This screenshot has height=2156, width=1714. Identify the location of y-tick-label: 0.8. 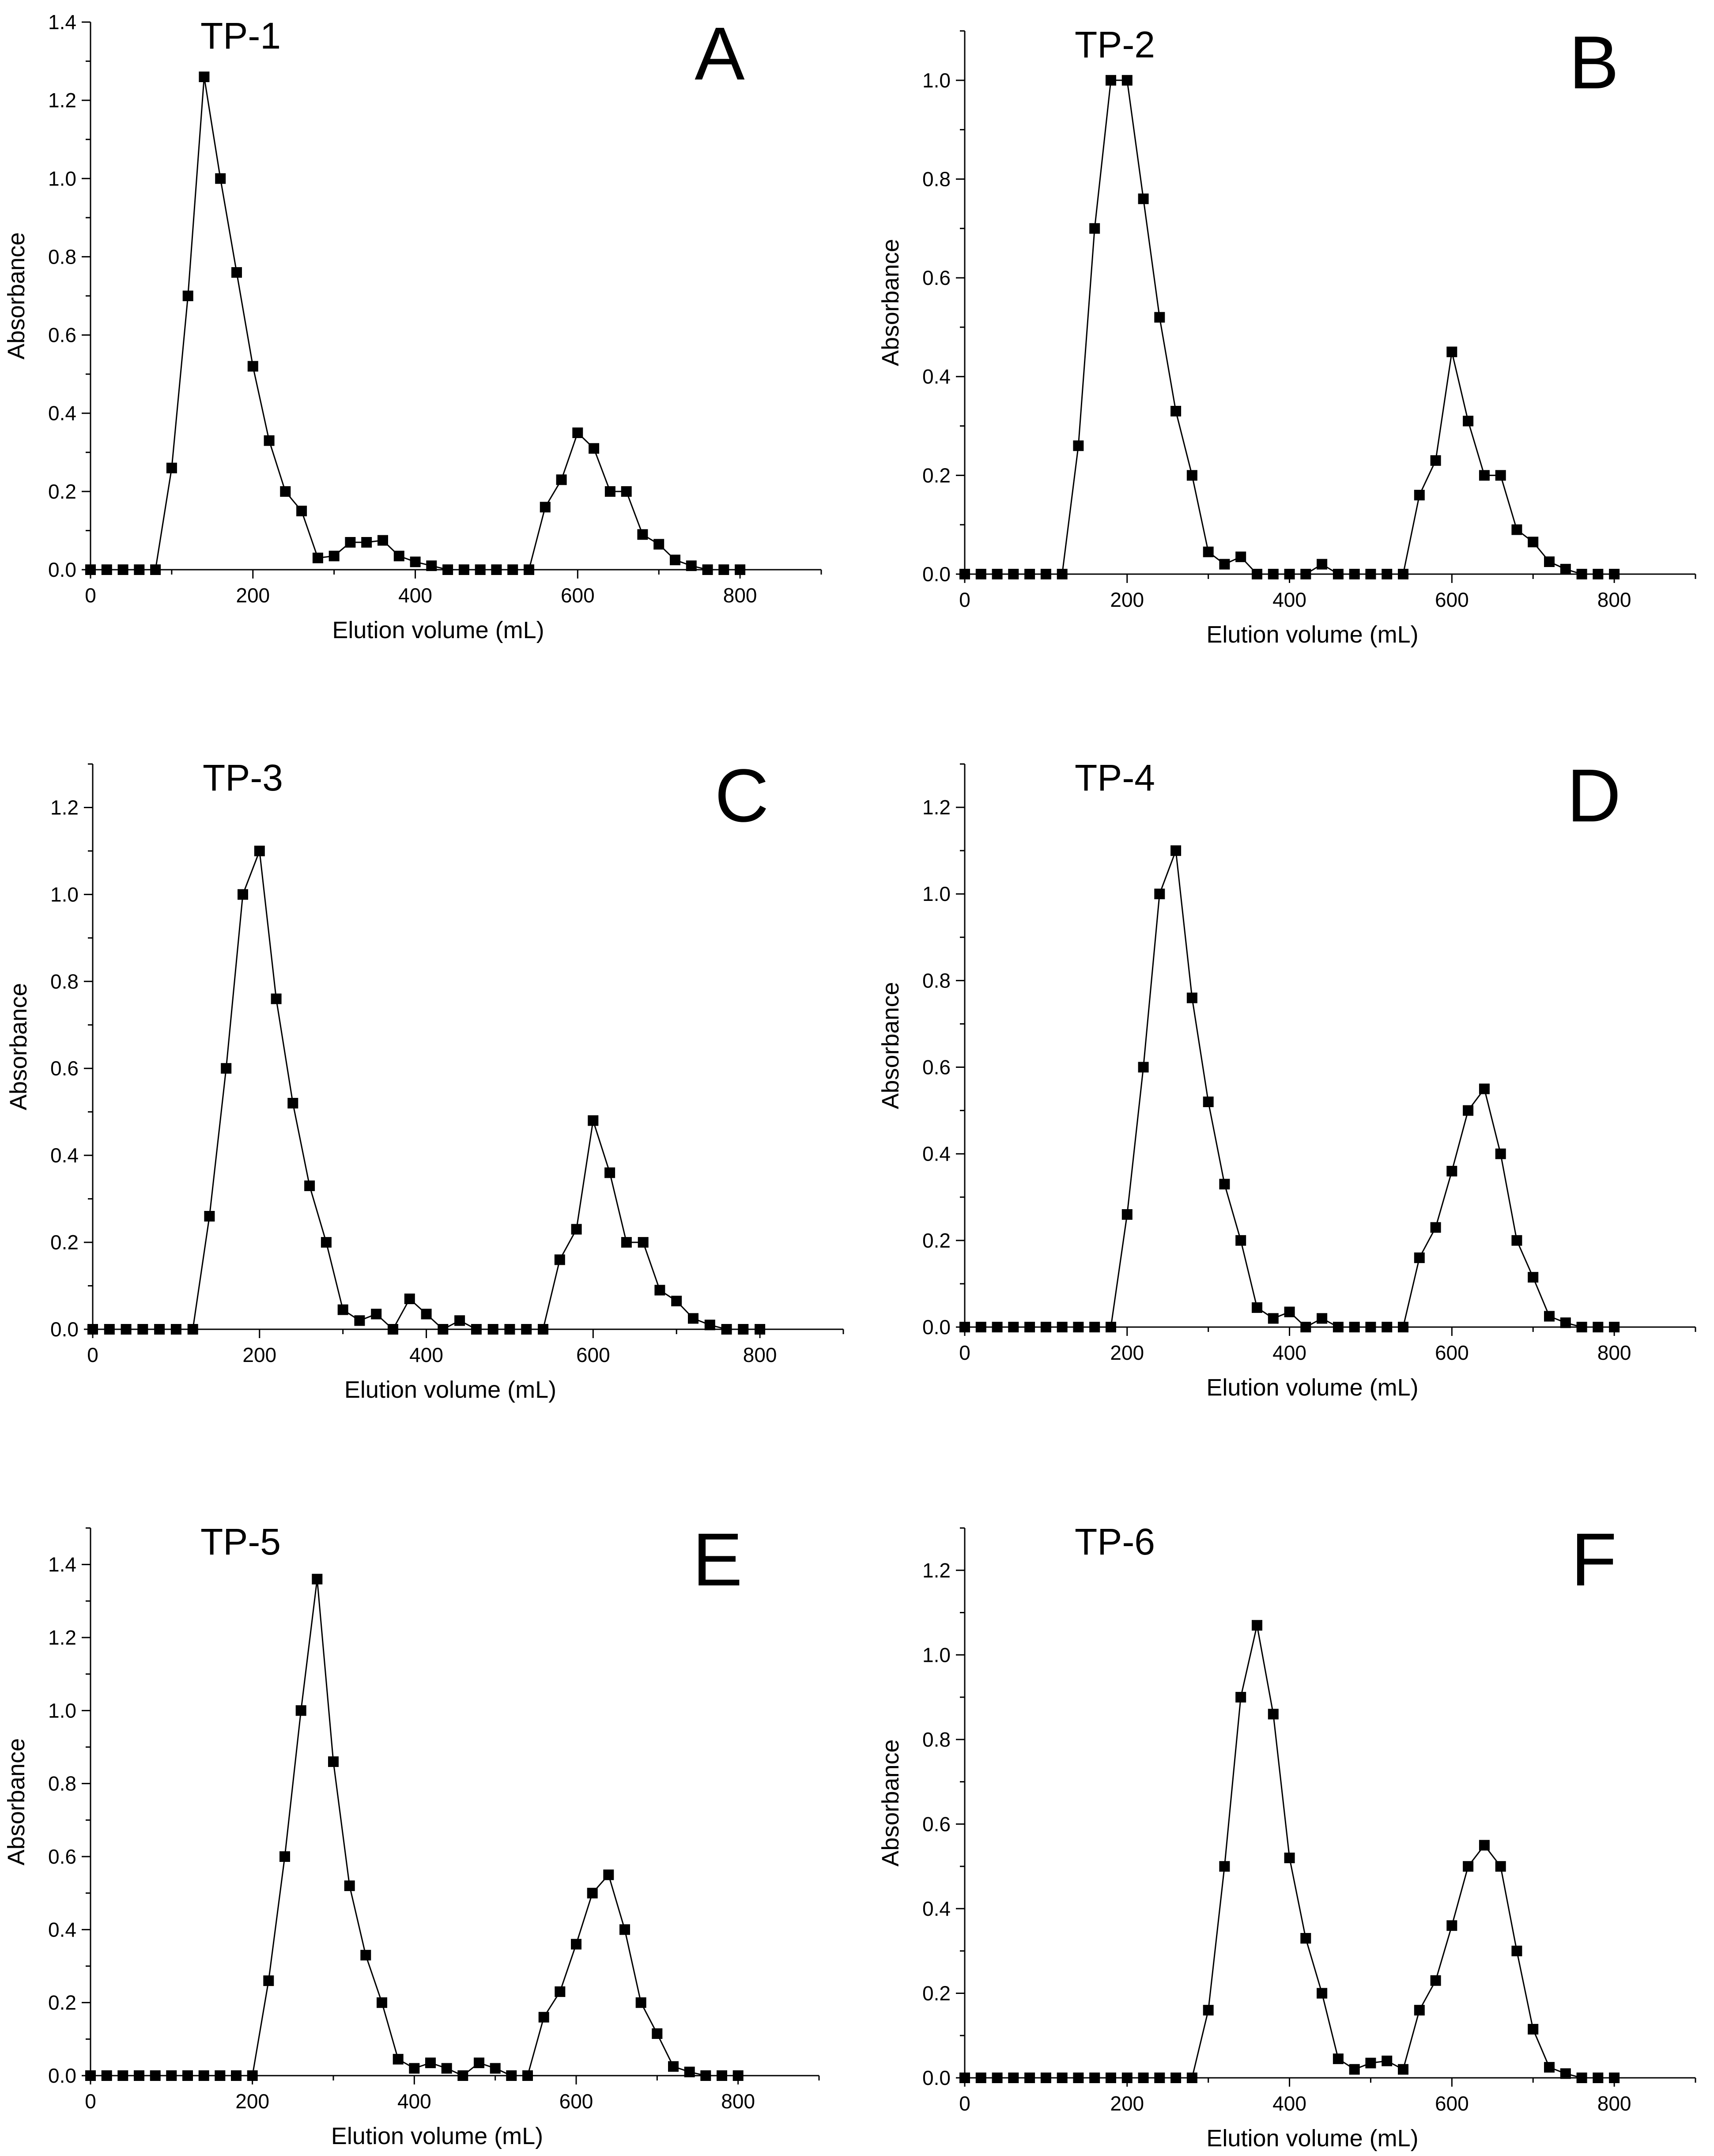
(62, 1783).